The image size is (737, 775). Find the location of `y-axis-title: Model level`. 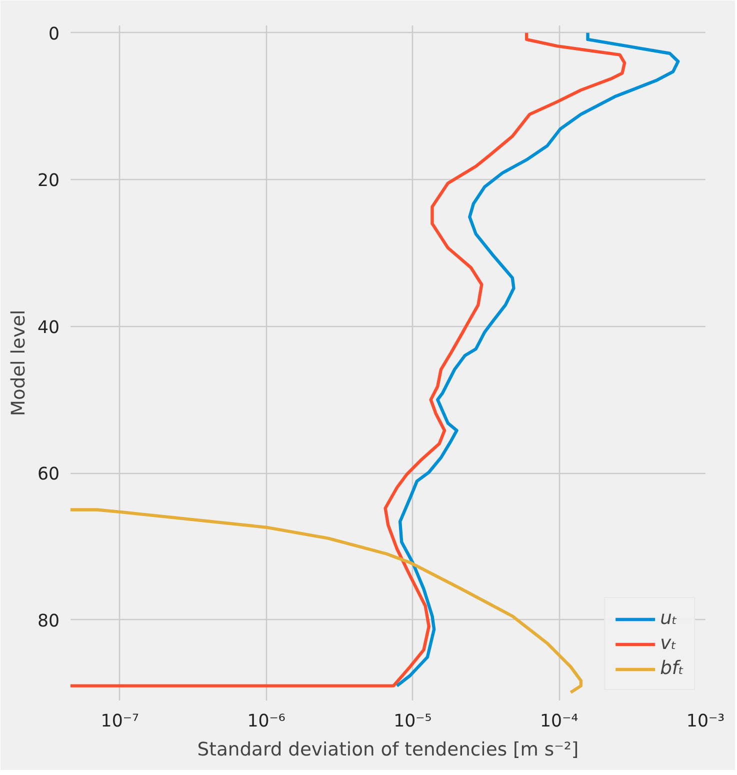

y-axis-title: Model level is located at coordinates (19, 363).